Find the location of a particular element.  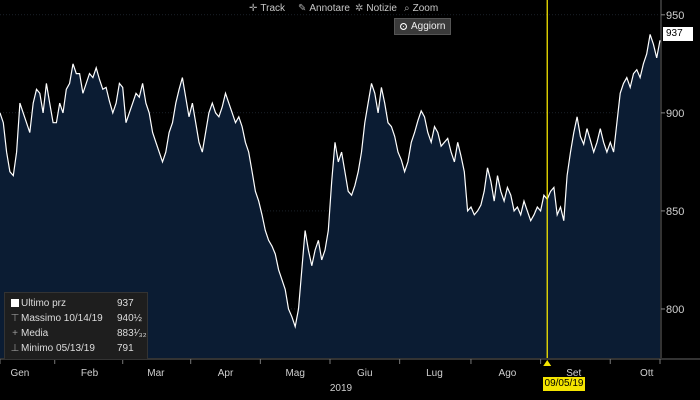

low-marker-icon: ⊥ is located at coordinates (15, 348).